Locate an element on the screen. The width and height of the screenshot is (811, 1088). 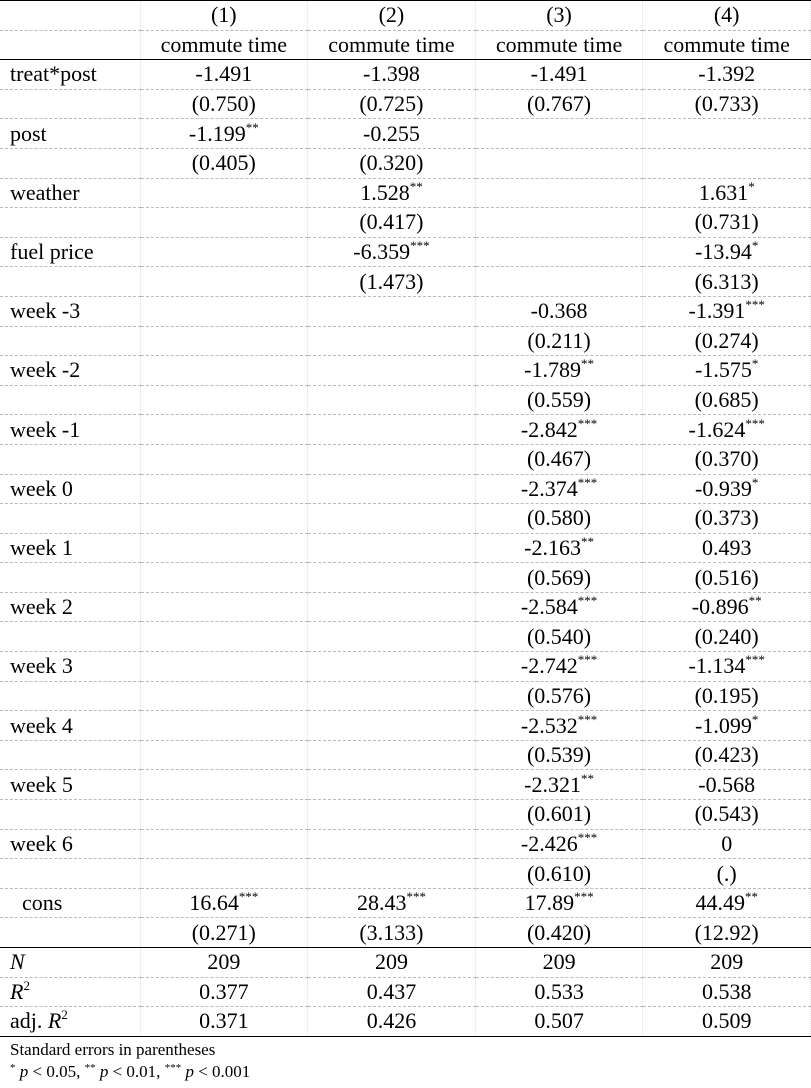
coefficient: -1.099 is located at coordinates (723, 725).